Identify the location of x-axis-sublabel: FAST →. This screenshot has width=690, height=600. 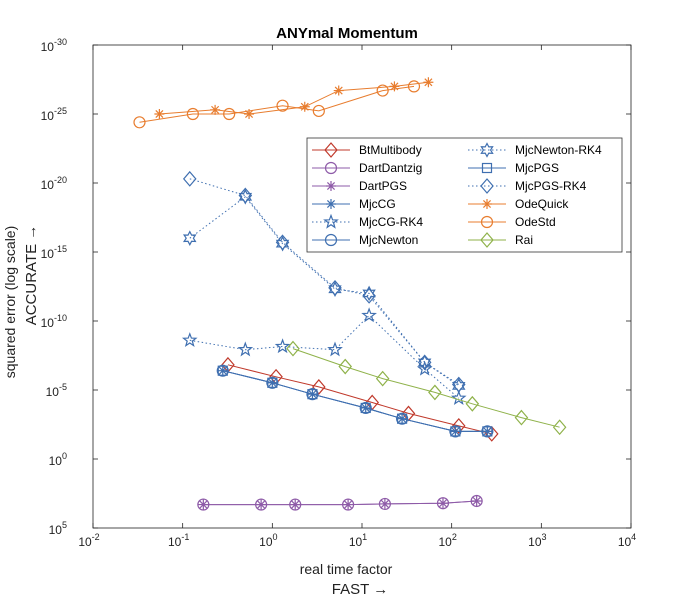
(360, 589).